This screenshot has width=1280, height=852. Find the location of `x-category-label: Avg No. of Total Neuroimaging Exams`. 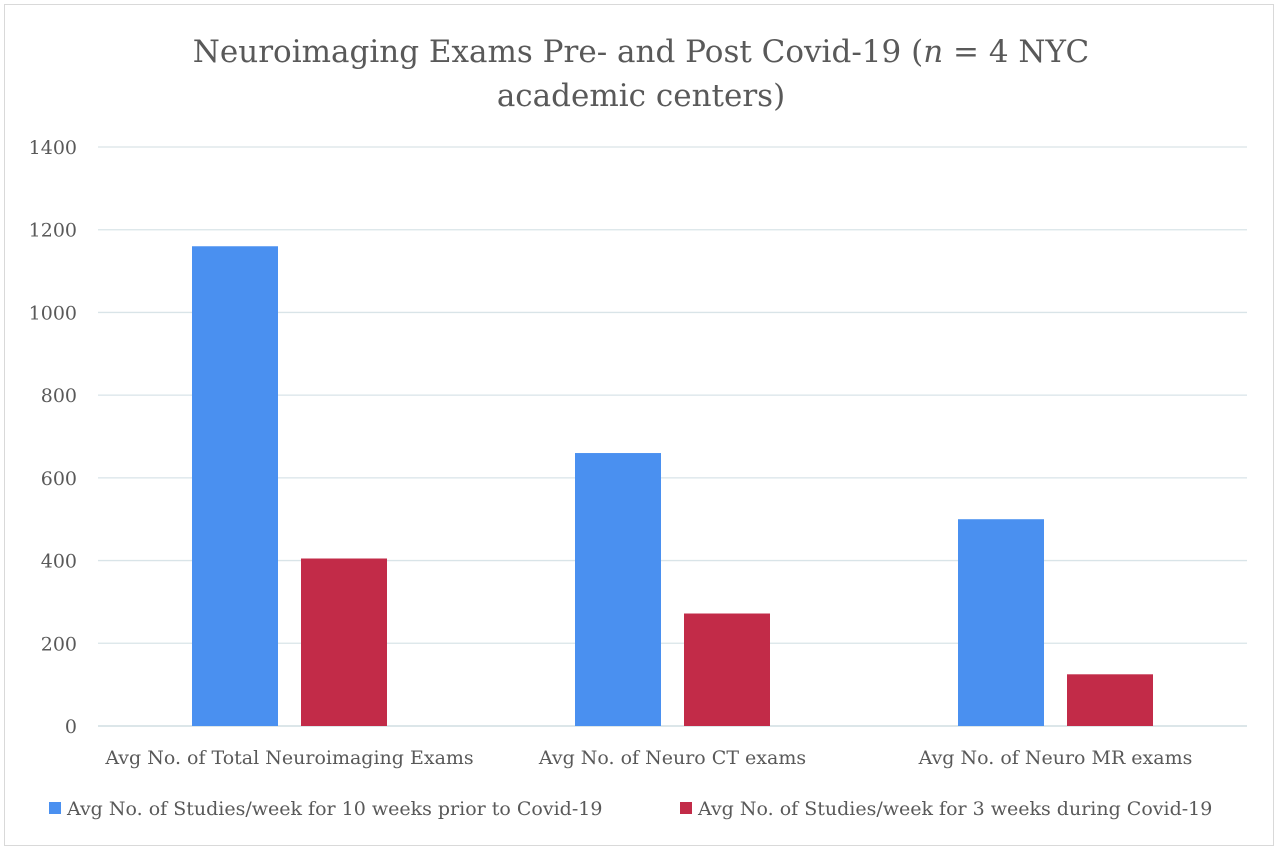

x-category-label: Avg No. of Total Neuroimaging Exams is located at coordinates (288, 758).